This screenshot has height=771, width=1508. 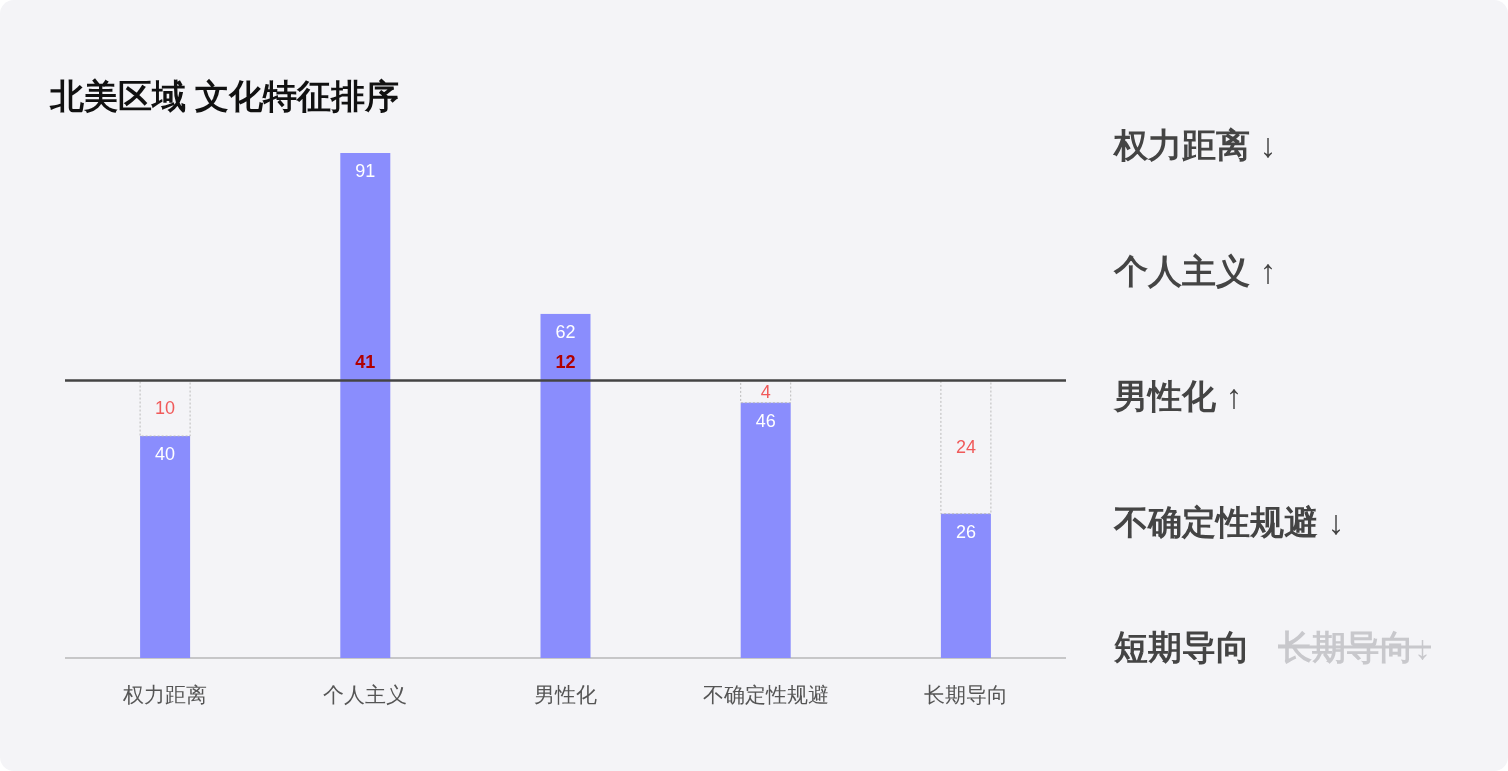 What do you see at coordinates (965, 447) in the screenshot?
I see `data-label: 24` at bounding box center [965, 447].